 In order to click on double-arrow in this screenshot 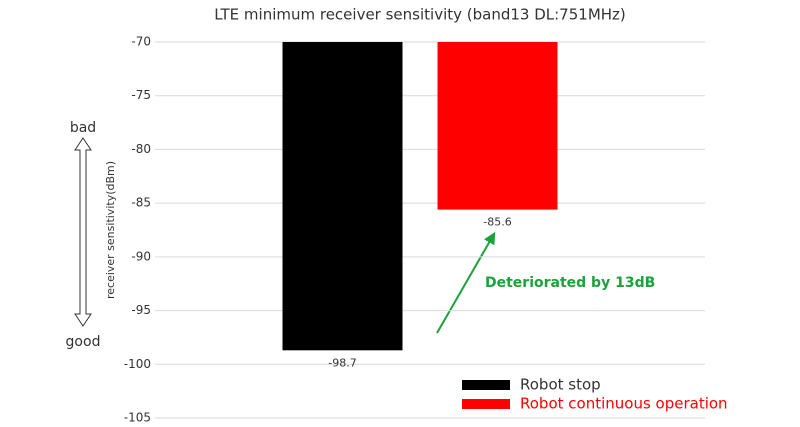, I will do `click(83, 232)`.